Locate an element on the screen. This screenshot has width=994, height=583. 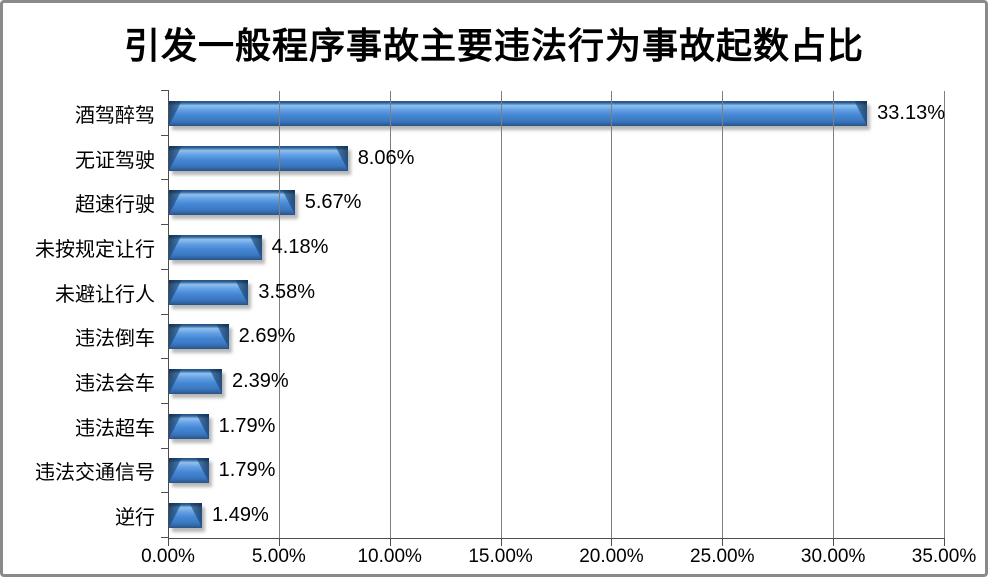
category-label: 超速行驶 is located at coordinates (115, 205).